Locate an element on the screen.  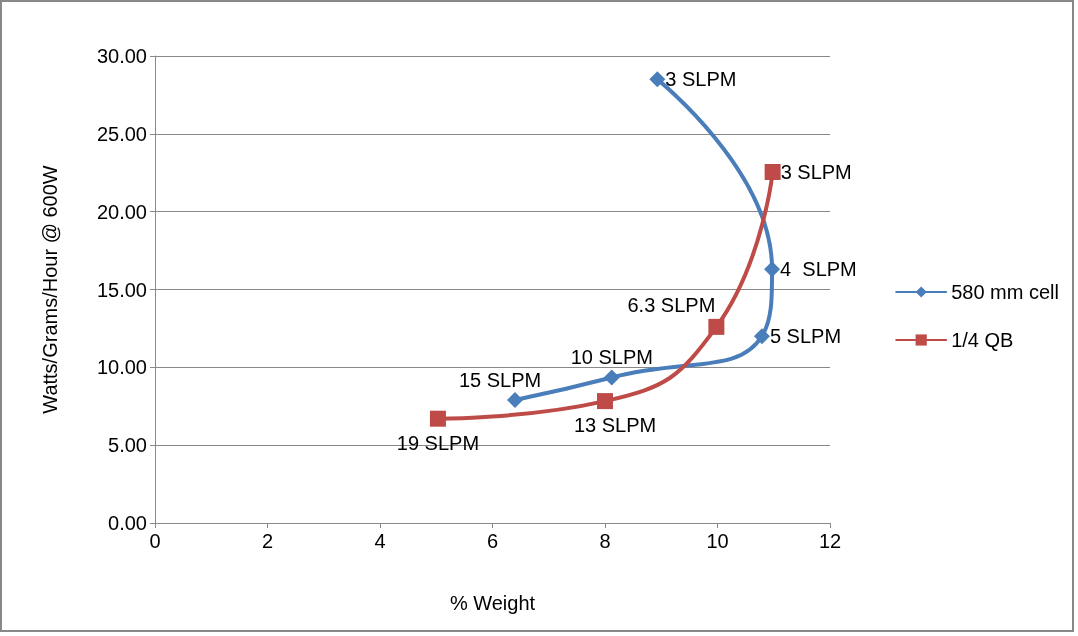
y-tick-label: 20.00 is located at coordinates (121, 211).